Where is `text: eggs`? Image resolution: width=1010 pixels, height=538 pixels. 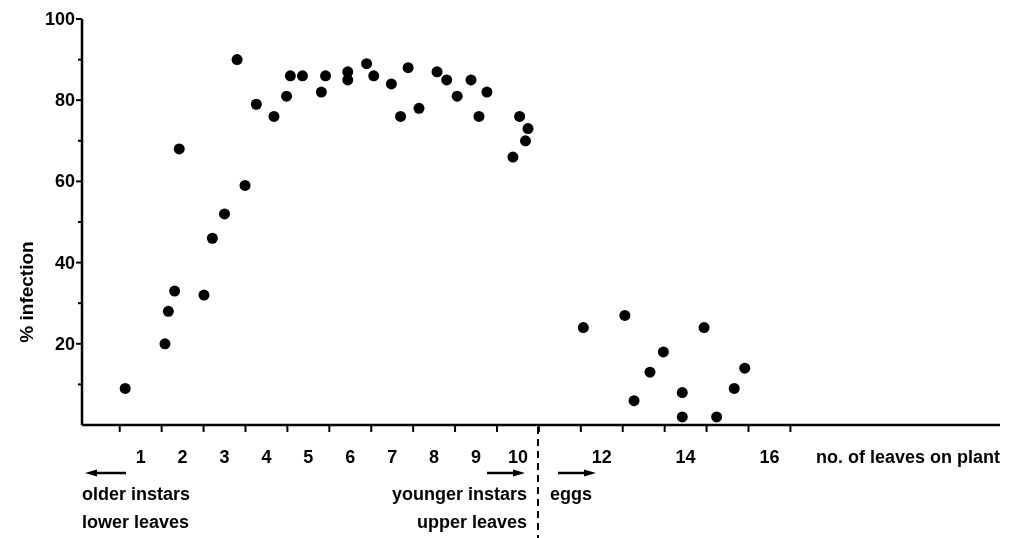
text: eggs is located at coordinates (571, 494).